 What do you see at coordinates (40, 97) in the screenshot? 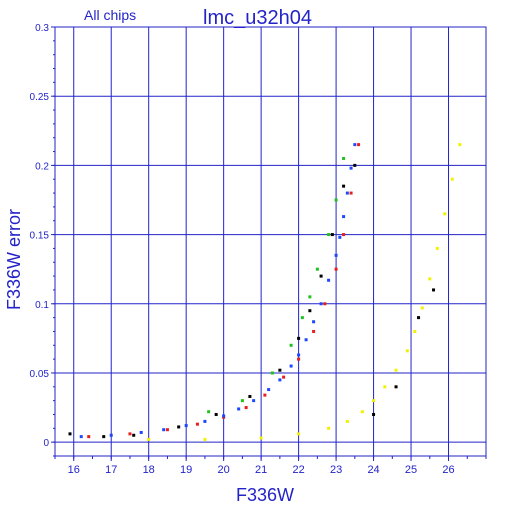
I see `y-tick-label: 0.25` at bounding box center [40, 97].